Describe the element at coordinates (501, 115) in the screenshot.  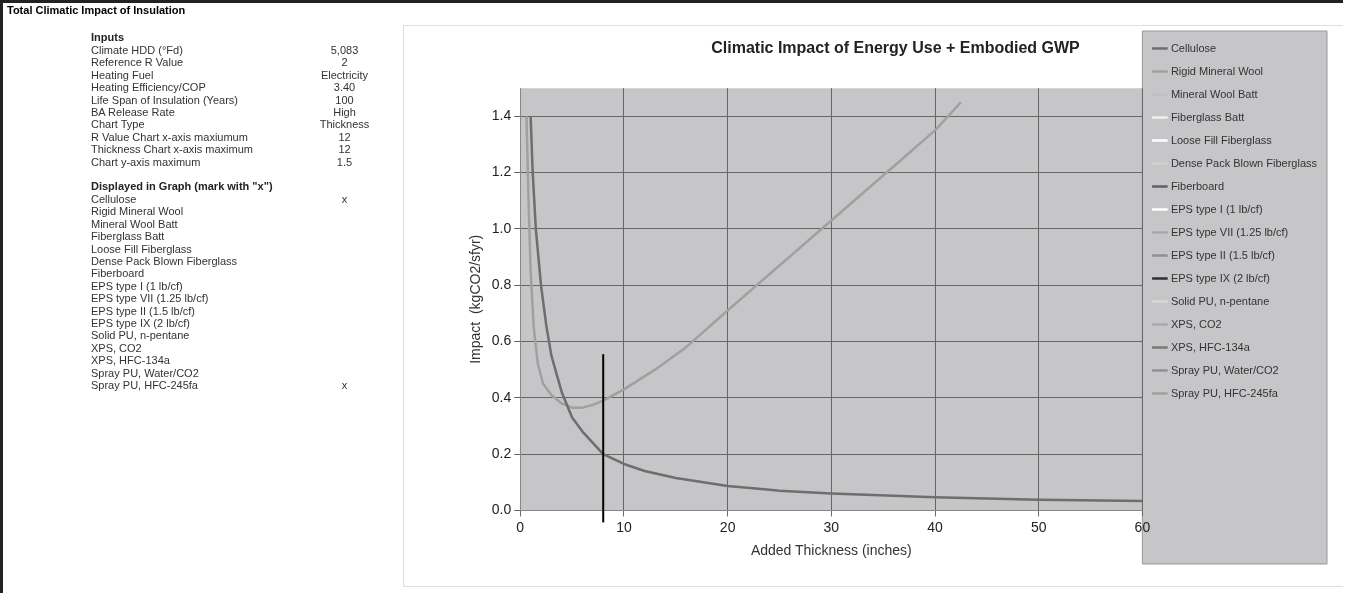
I see `y-tick-label: 1.4` at that location.